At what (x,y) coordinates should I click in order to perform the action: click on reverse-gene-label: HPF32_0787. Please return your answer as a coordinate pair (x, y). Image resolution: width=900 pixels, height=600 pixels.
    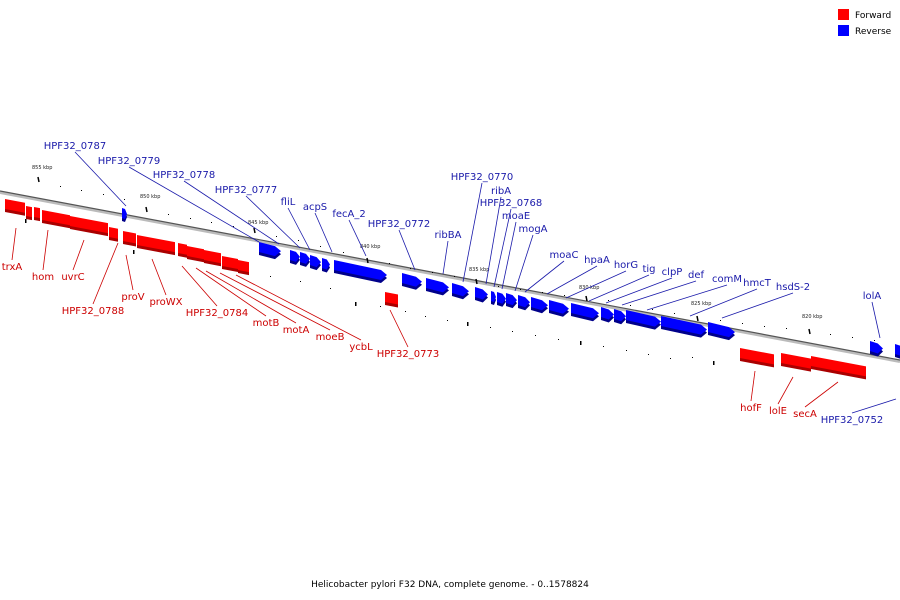
    Looking at the image, I should click on (85, 174).